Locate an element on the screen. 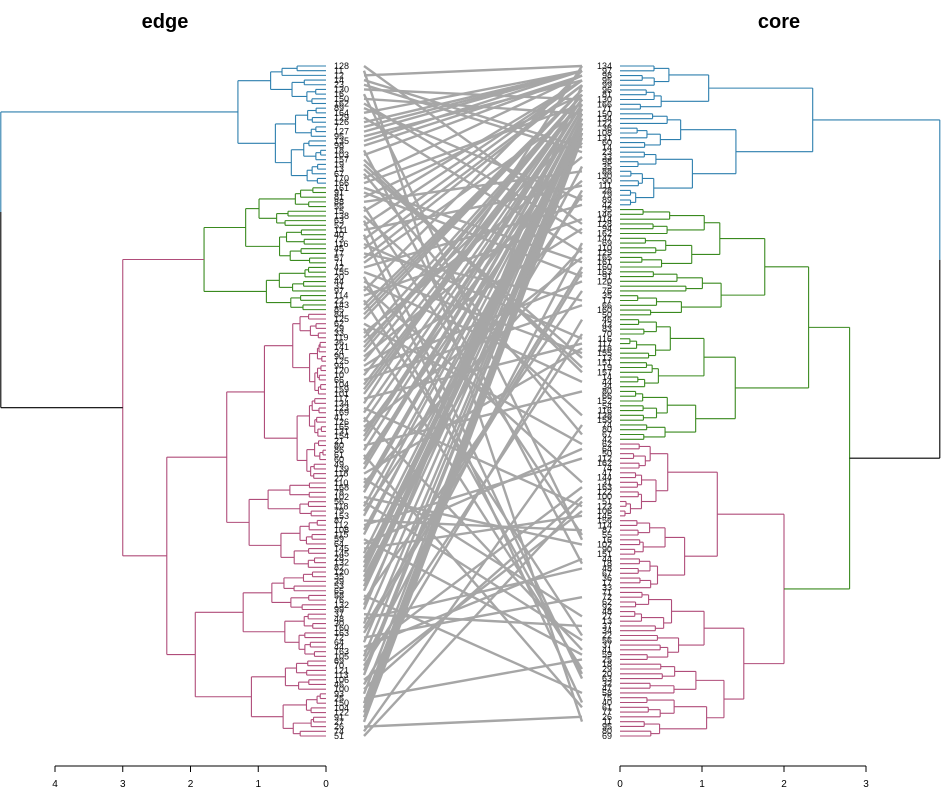  right-leaf-label: 79 is located at coordinates (607, 195).